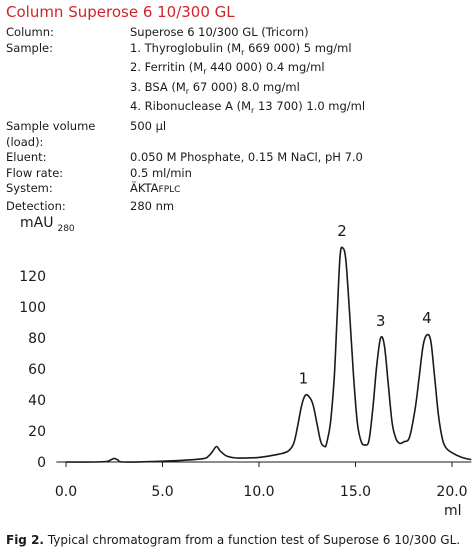  I want to click on x-tick-label: 15.0, so click(355, 492).